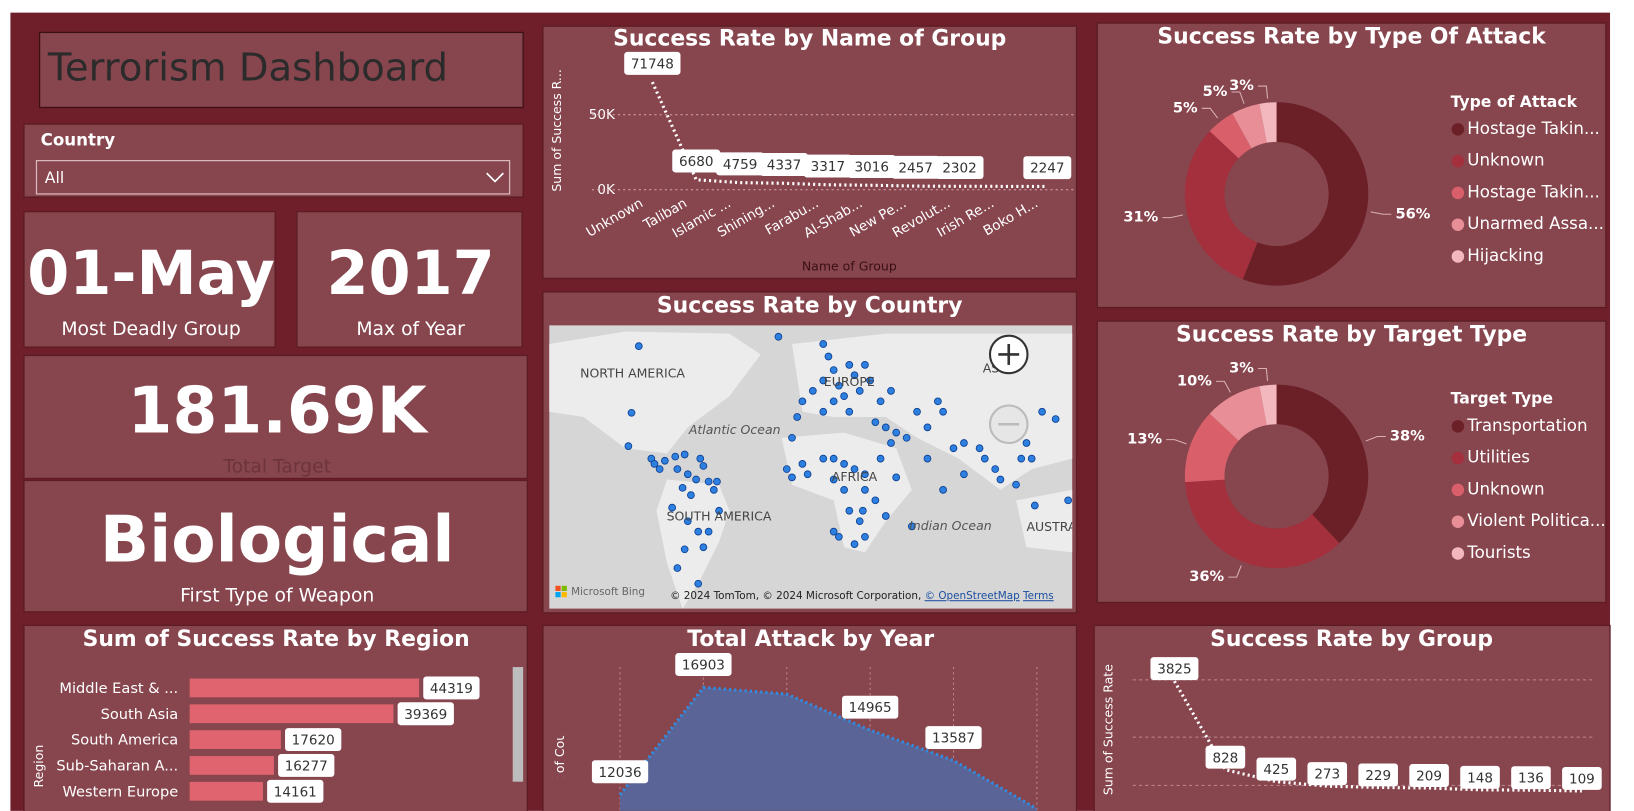  What do you see at coordinates (1498, 552) in the screenshot?
I see `legend-label: Tourists` at bounding box center [1498, 552].